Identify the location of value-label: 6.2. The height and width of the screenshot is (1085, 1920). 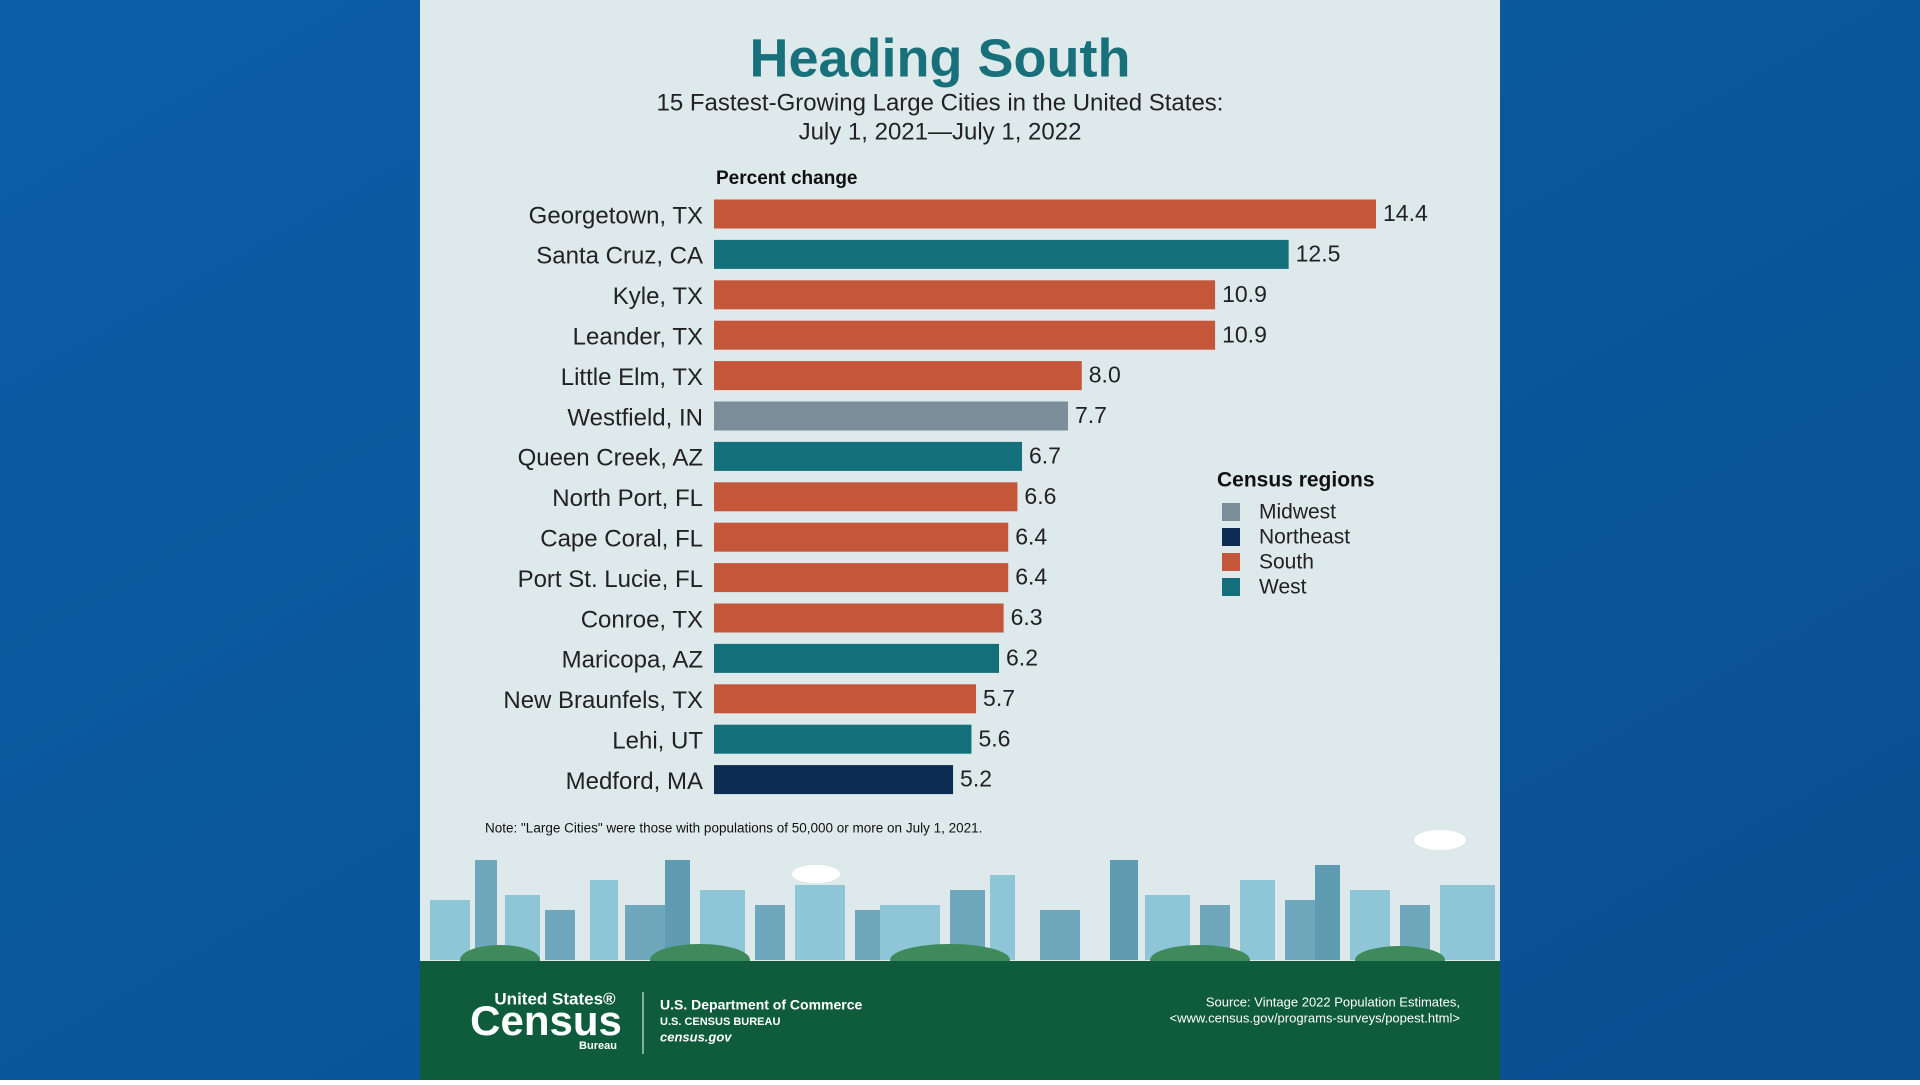
(1022, 657).